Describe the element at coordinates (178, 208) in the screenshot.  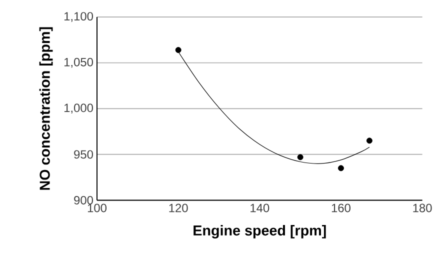
I see `x-tick-label: 120` at that location.